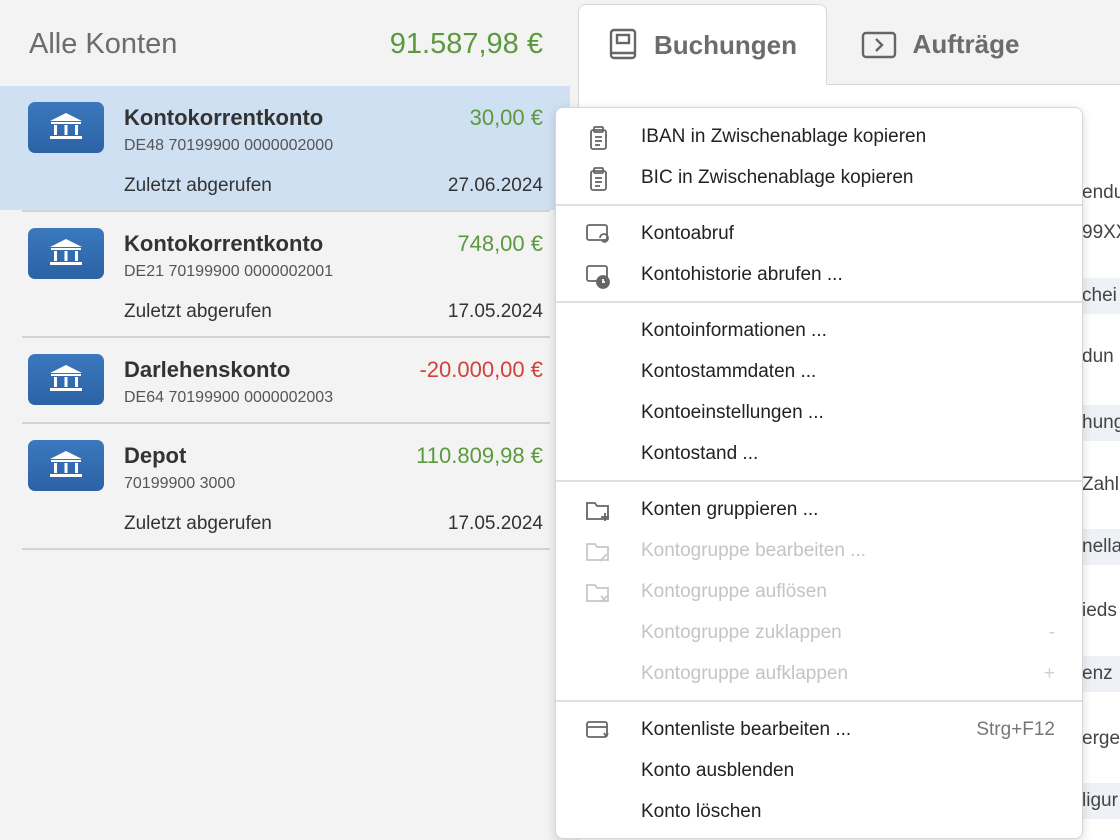 This screenshot has width=1120, height=840. Describe the element at coordinates (819, 233) in the screenshot. I see `menu-item: Kontoabruf` at that location.